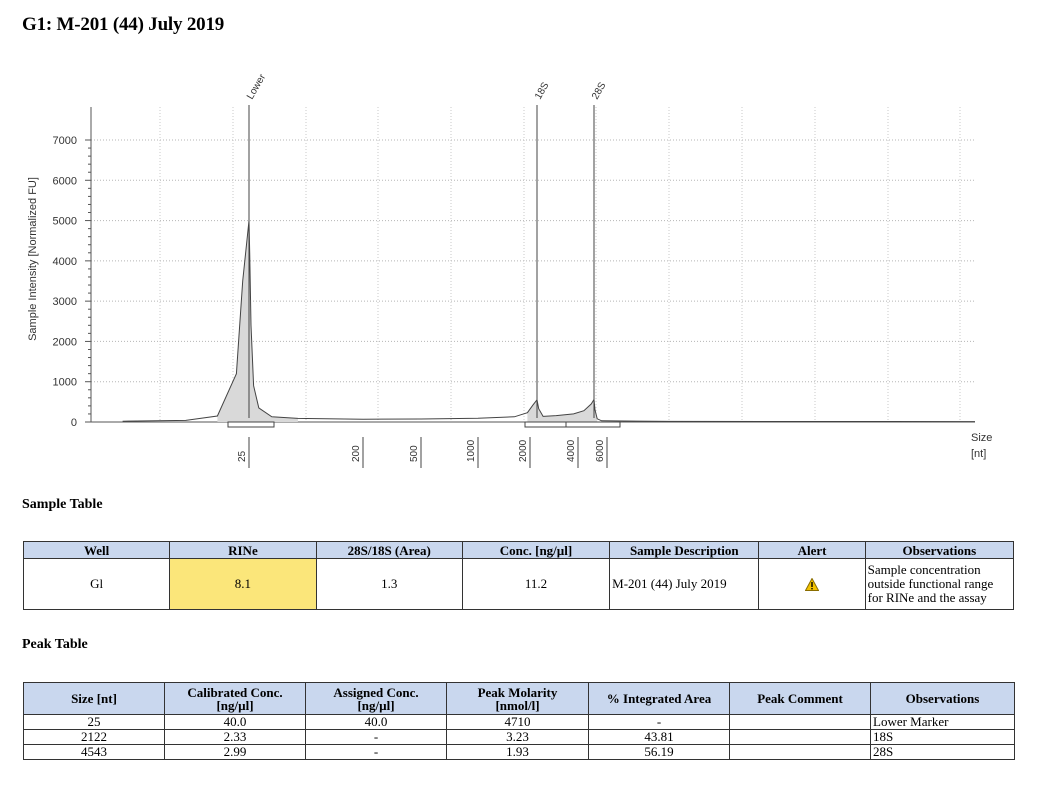 The image size is (1038, 790). I want to click on y-tick-label: 4000, so click(65, 262).